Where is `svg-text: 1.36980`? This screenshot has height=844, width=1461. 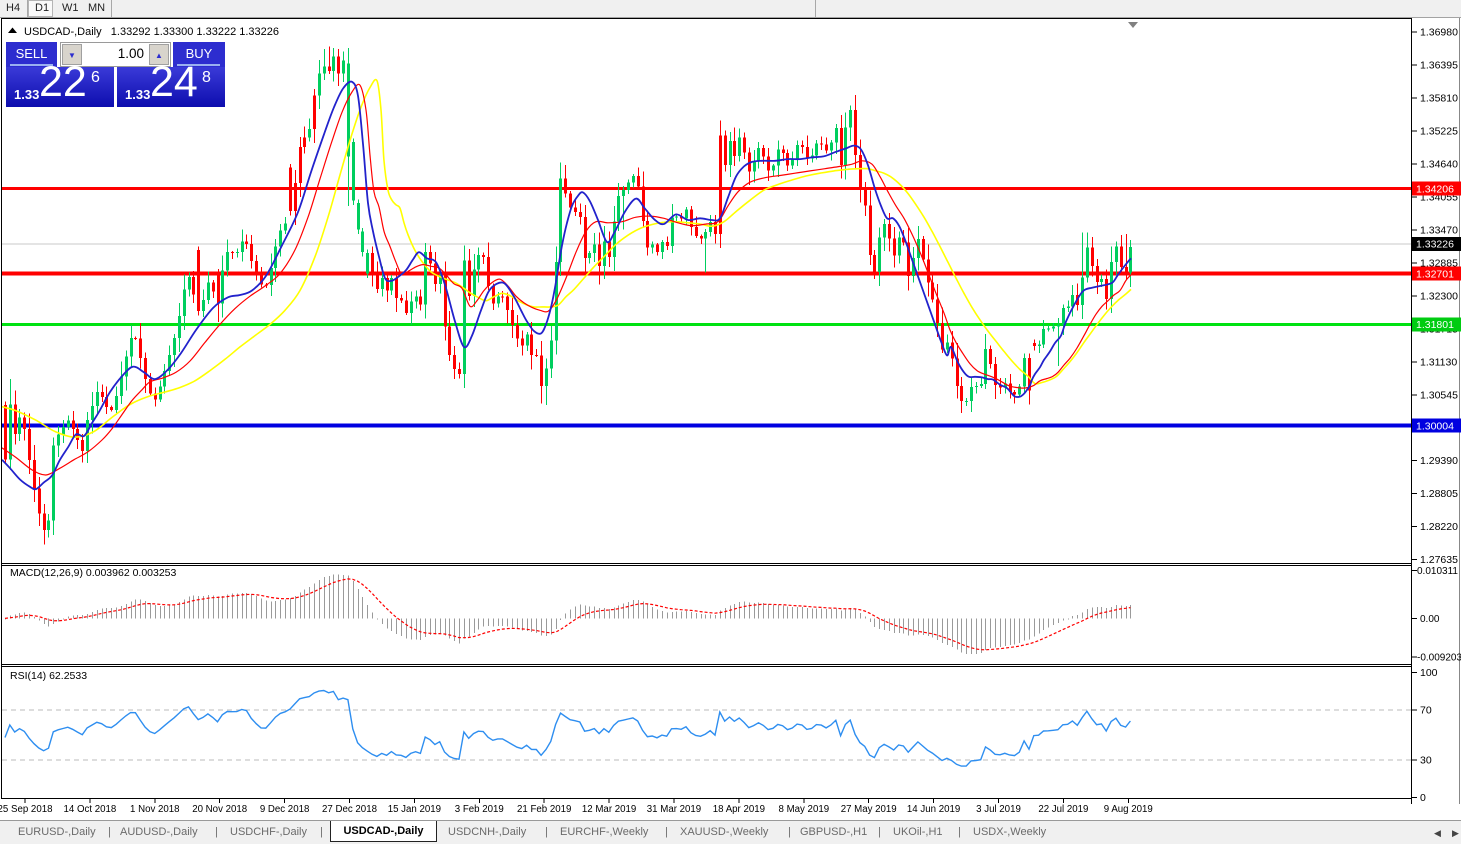 svg-text: 1.36980 is located at coordinates (1439, 33).